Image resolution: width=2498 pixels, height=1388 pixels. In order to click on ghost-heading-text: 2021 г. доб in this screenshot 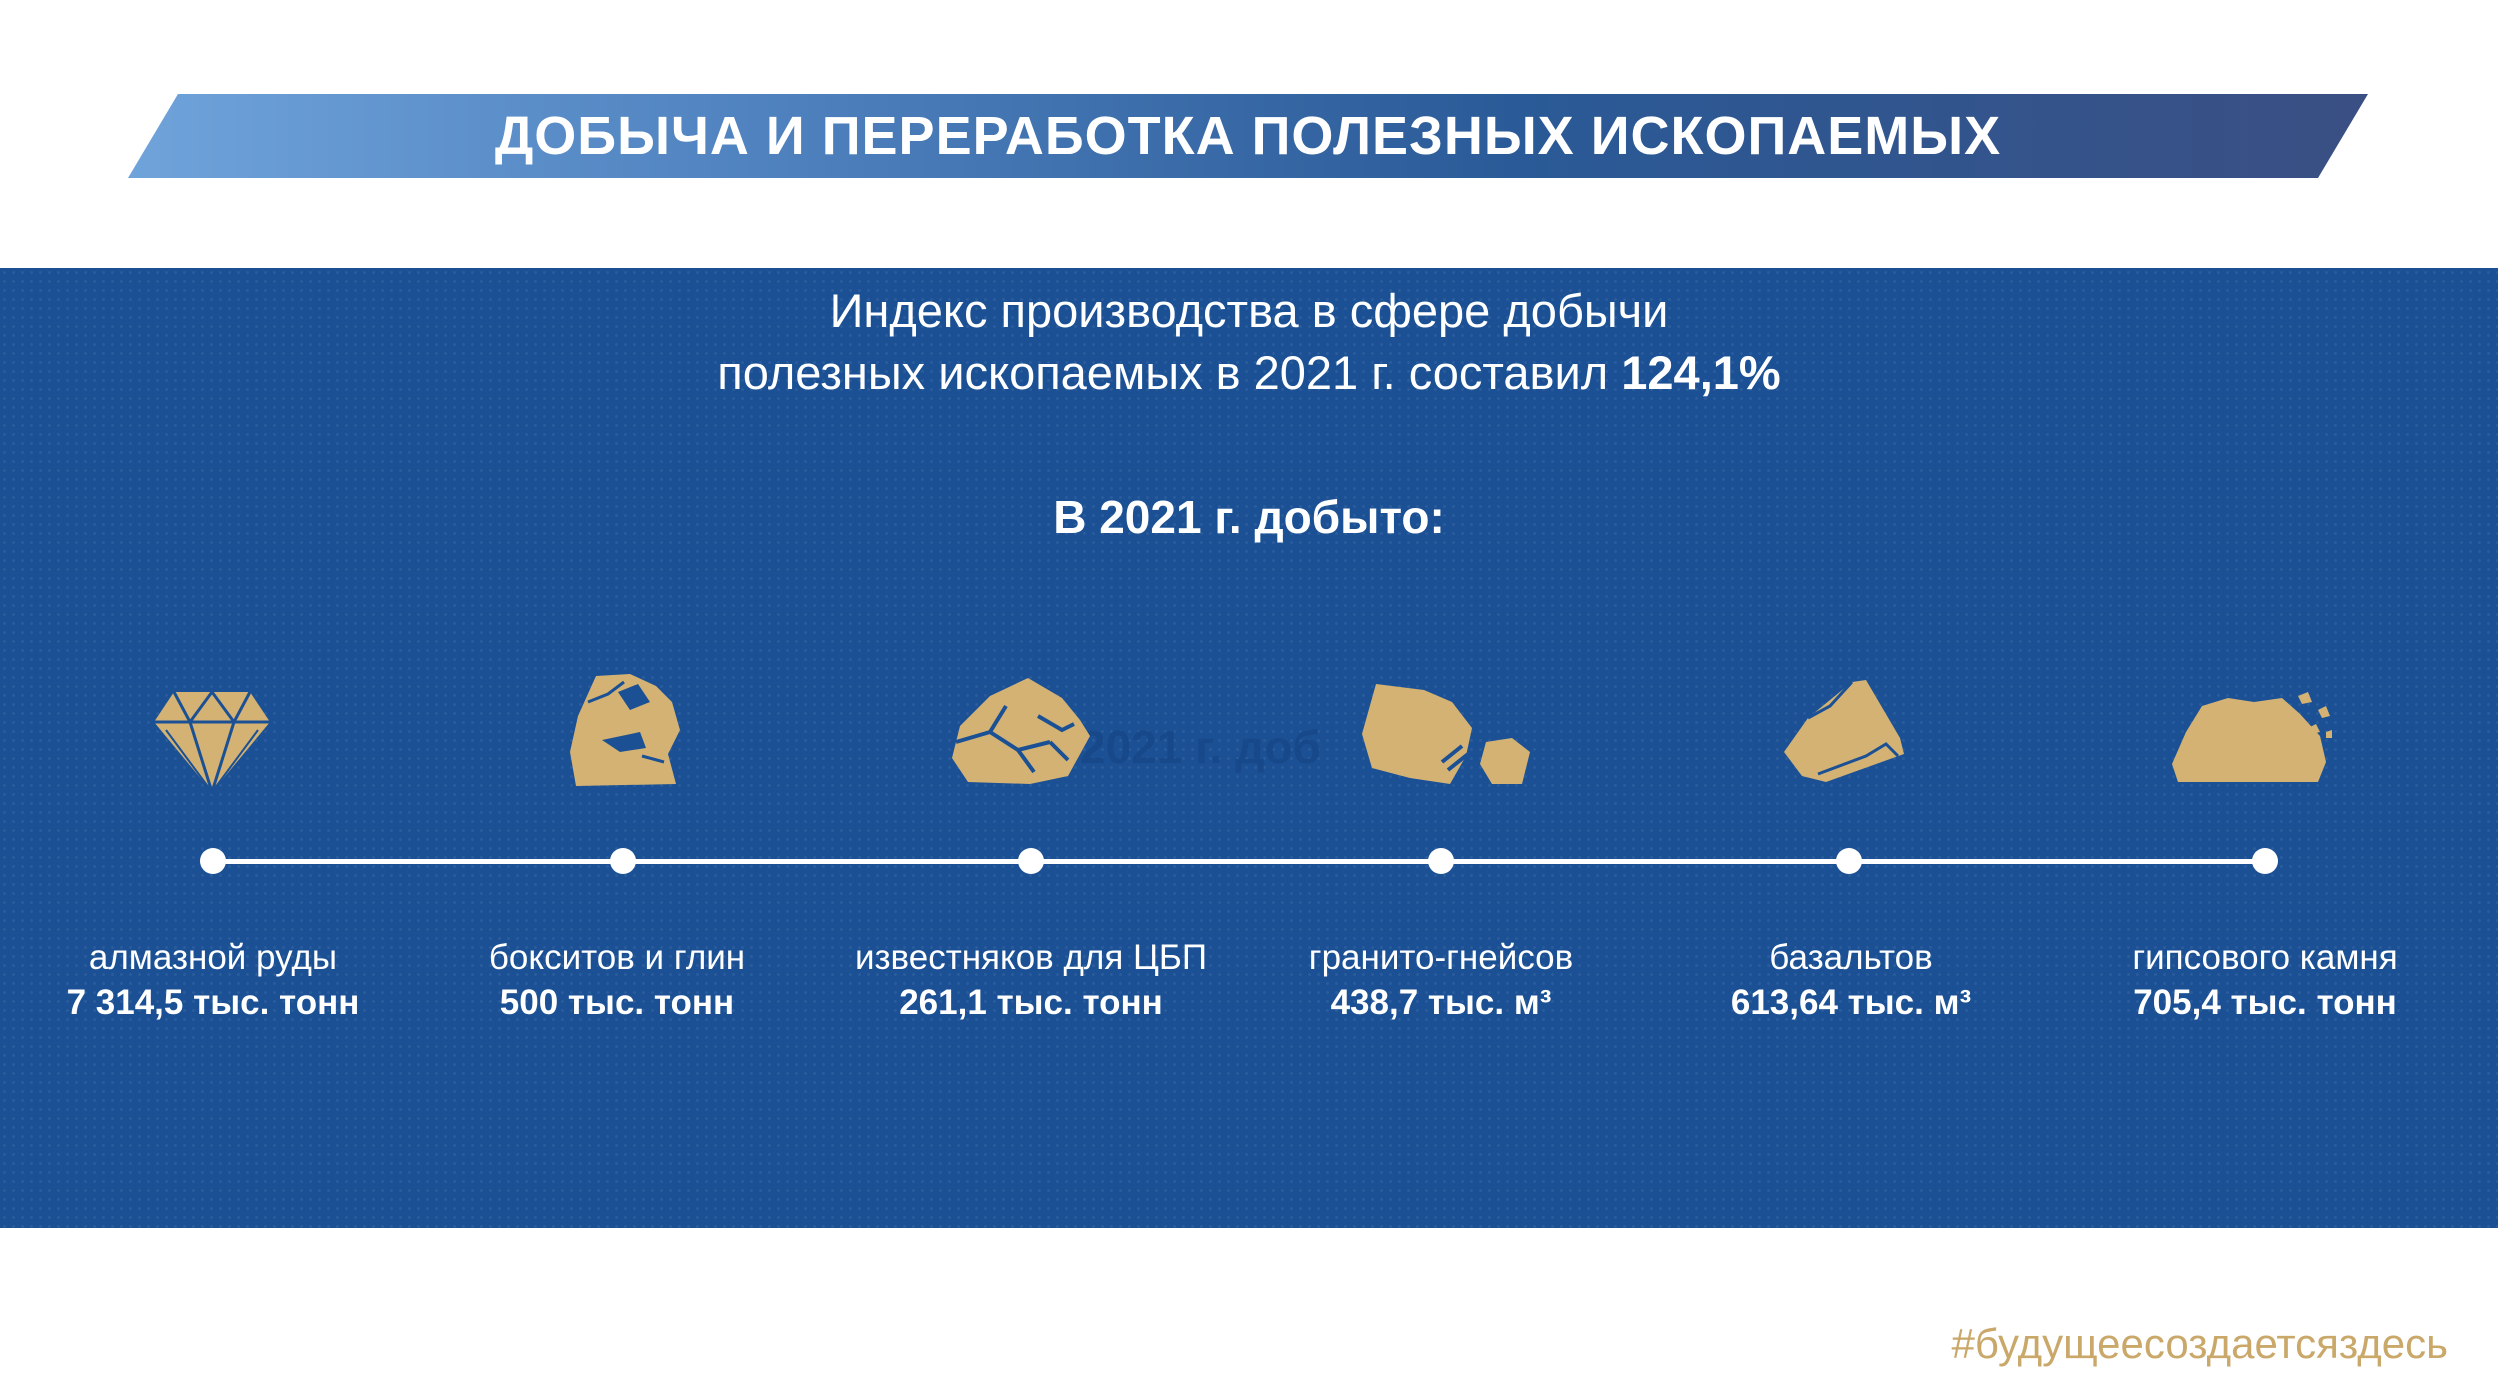, I will do `click(1200, 747)`.